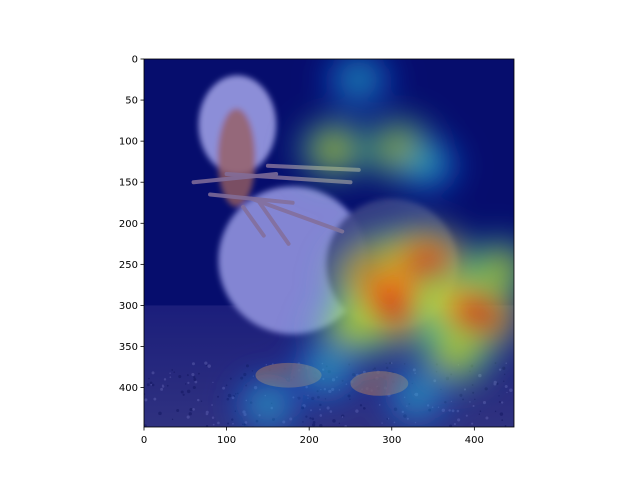  I want to click on y-tick-label: 300, so click(128, 306).